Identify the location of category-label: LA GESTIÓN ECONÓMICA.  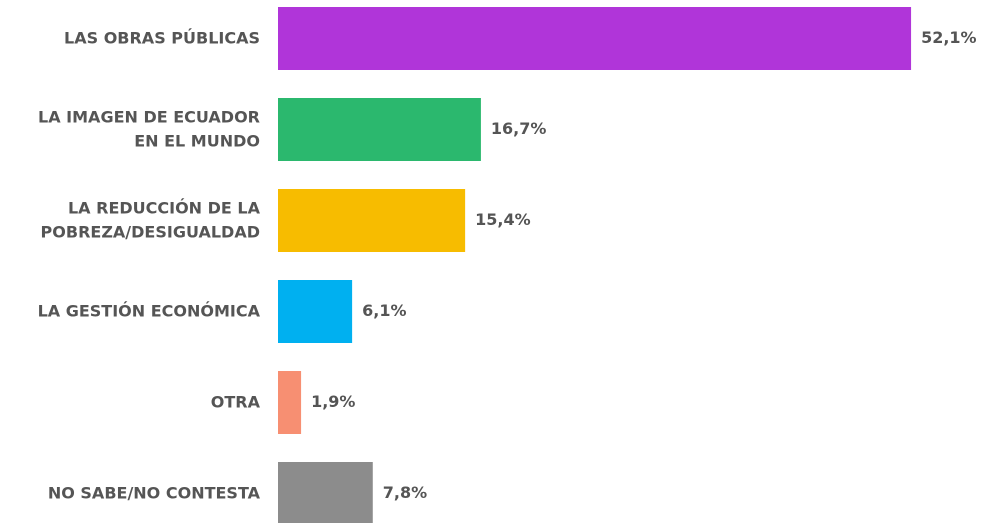
(149, 310).